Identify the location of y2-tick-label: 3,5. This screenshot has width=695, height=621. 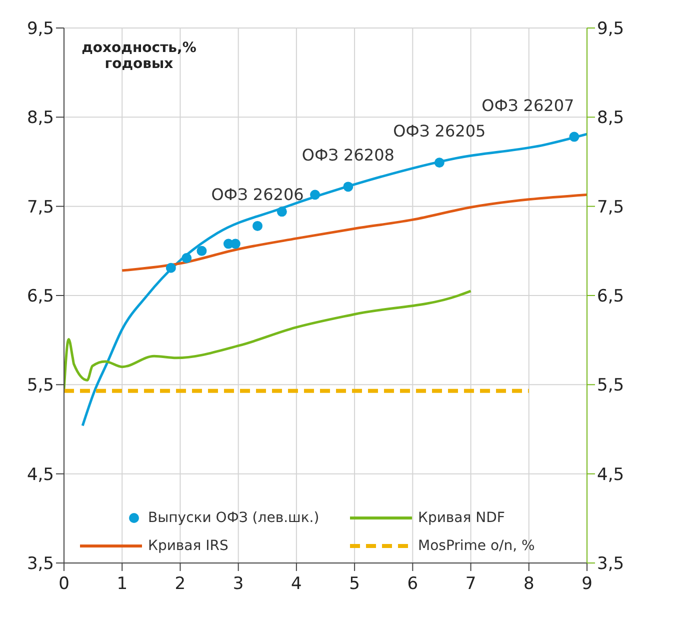
(610, 564).